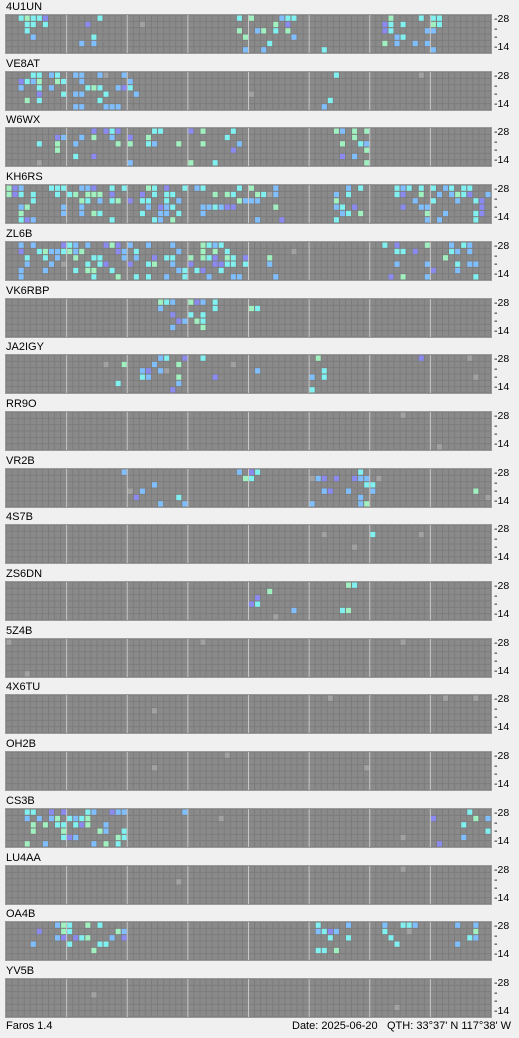  I want to click on station-callsign: CS3B, so click(20, 800).